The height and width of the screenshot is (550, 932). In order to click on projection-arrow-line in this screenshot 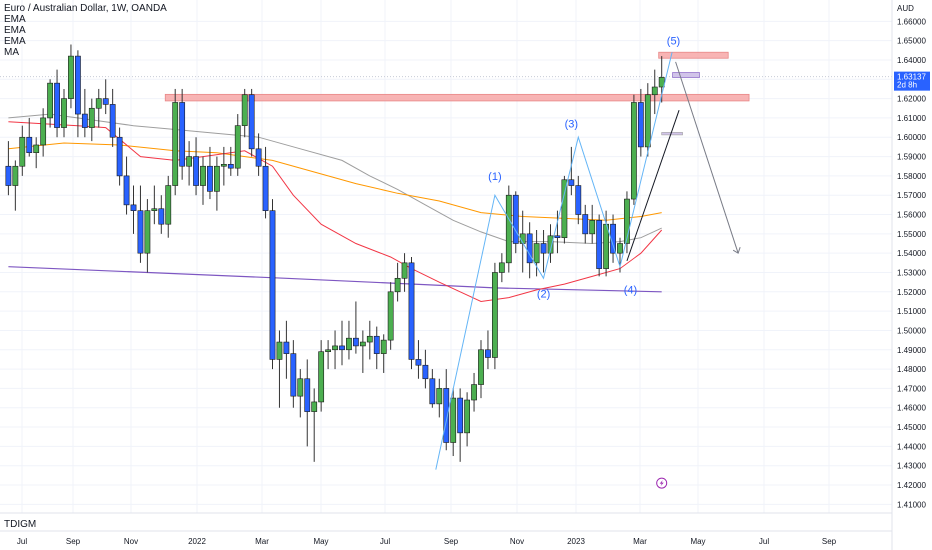, I will do `click(707, 157)`.